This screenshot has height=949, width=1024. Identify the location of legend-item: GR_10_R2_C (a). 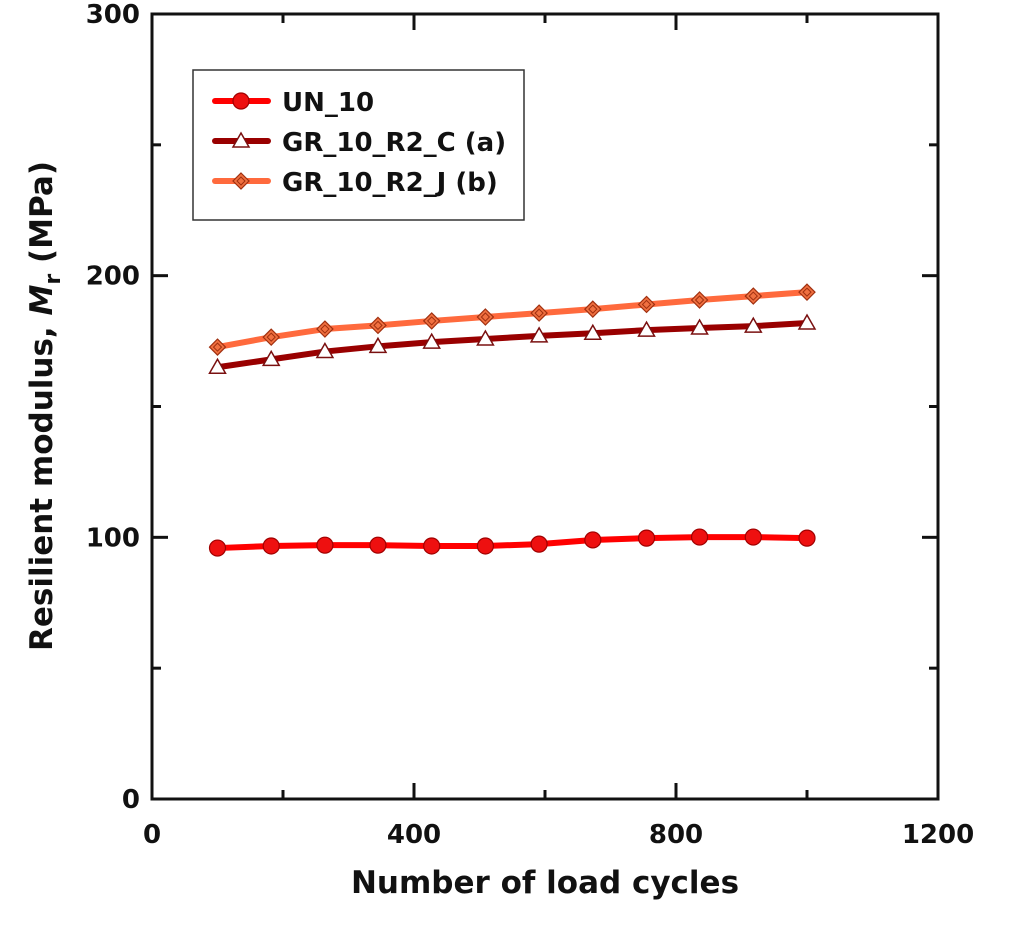
(359, 143).